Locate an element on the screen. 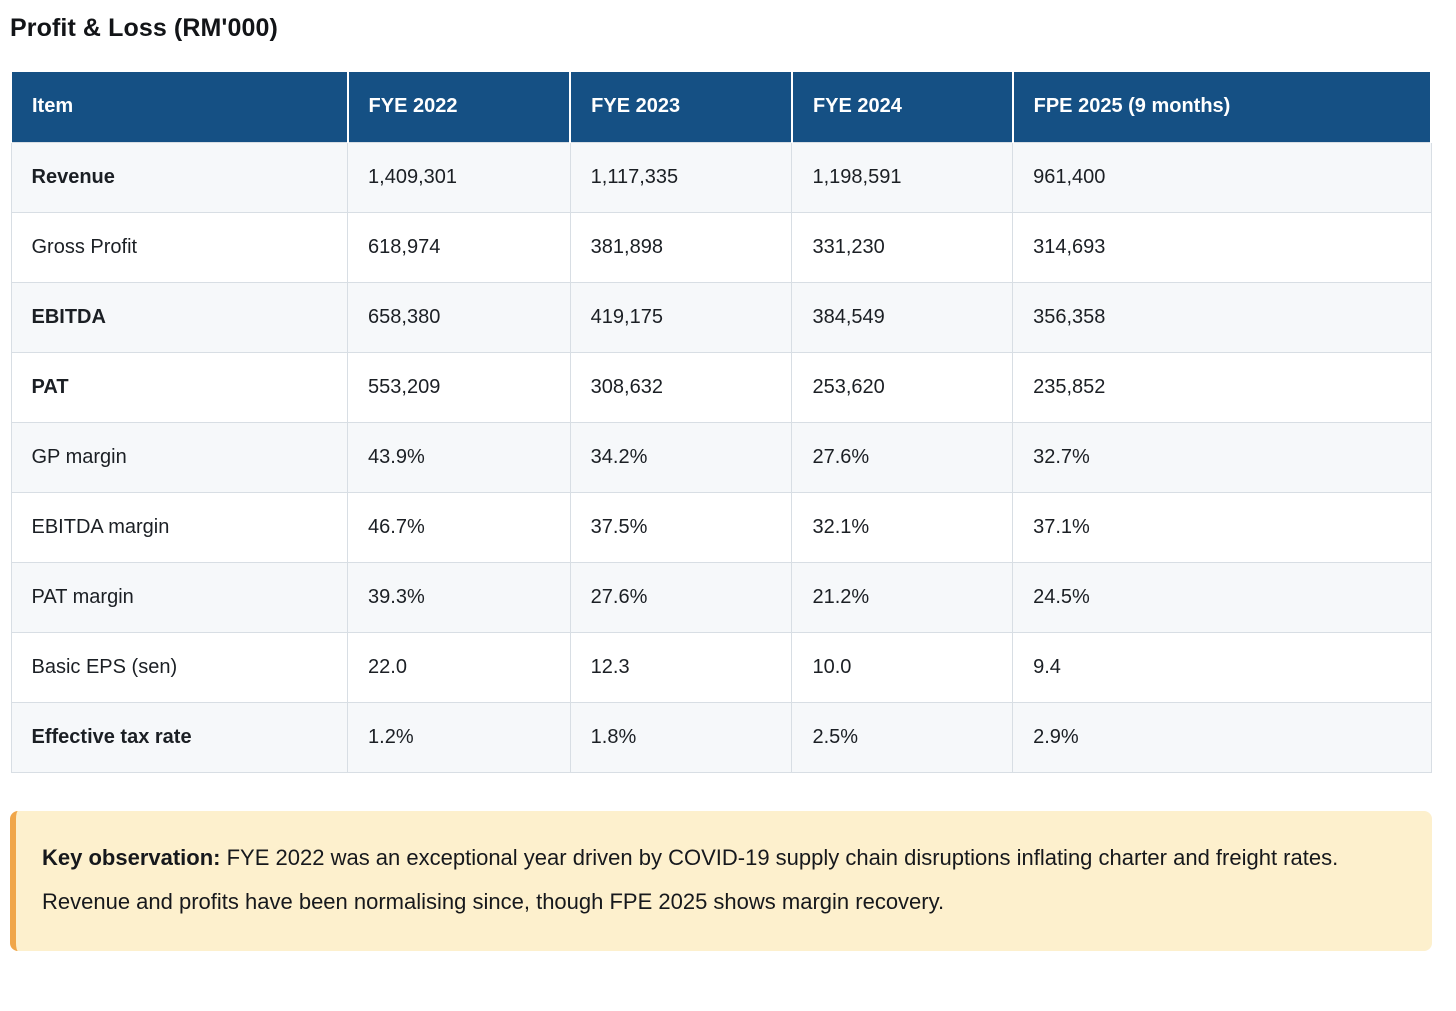 The height and width of the screenshot is (1011, 1456). table-row-ebitda: EBITDA 658,380 419,175 384,549 356,358 is located at coordinates (721, 317).